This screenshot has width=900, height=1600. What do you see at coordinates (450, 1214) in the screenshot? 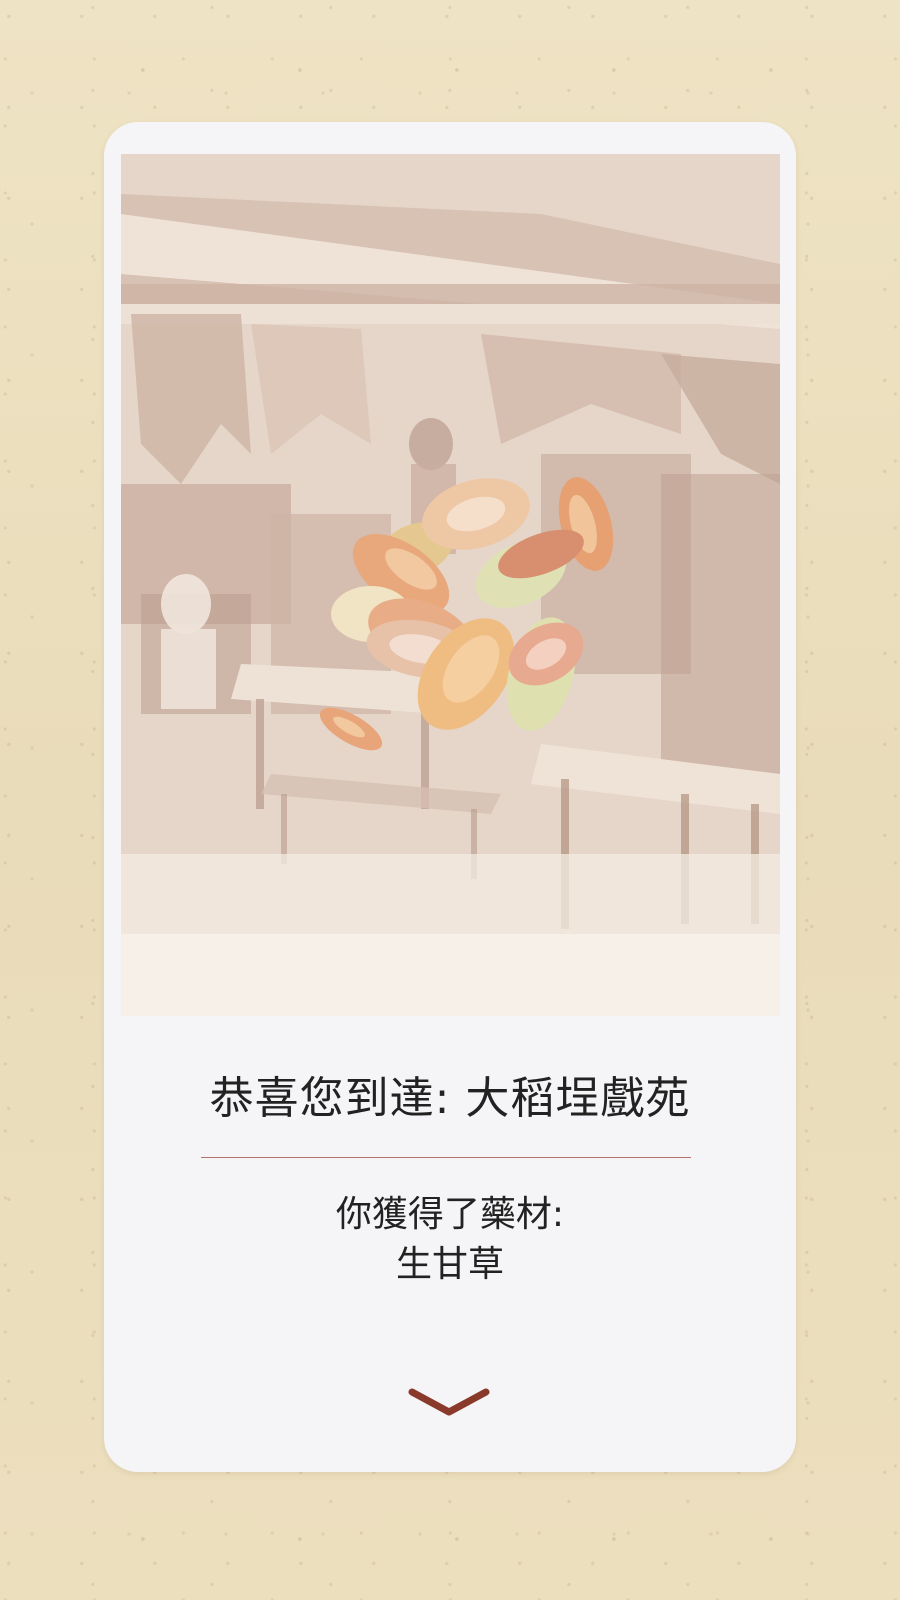
I see `reward-label: 你獲得了藥材:` at bounding box center [450, 1214].